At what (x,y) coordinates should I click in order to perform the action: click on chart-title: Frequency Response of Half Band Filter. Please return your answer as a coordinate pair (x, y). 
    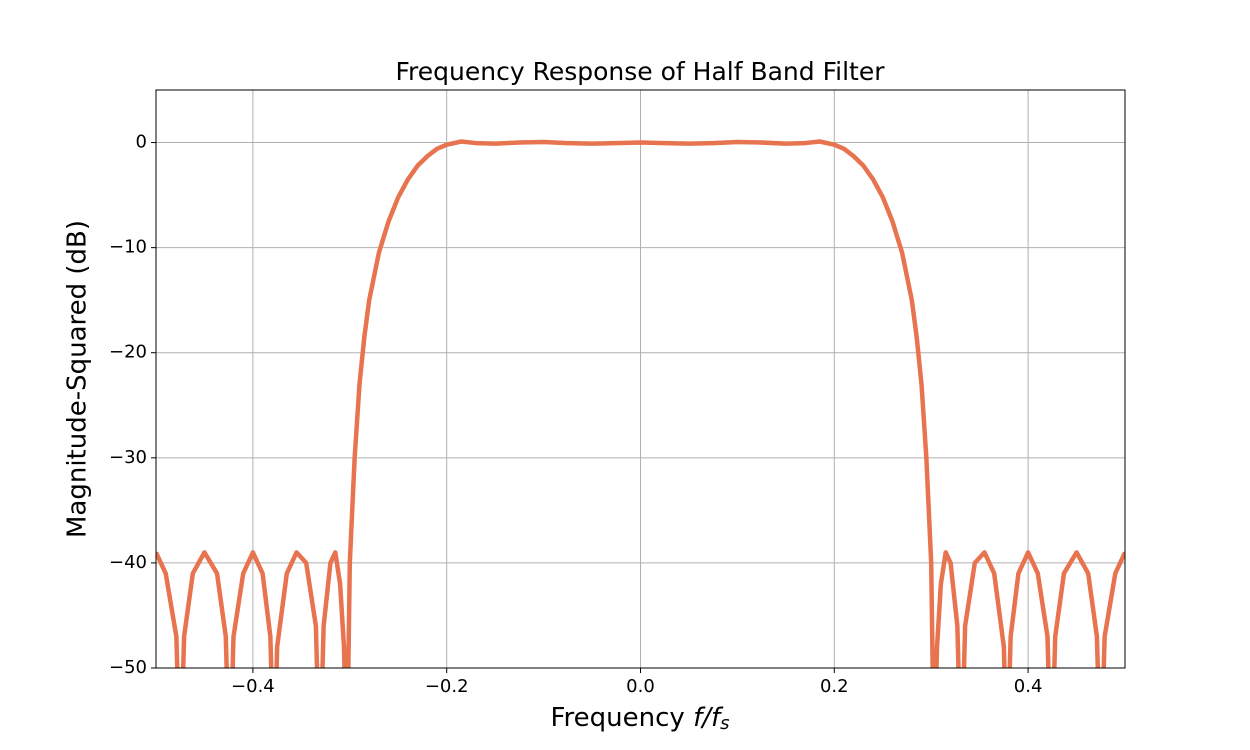
    Looking at the image, I should click on (640, 71).